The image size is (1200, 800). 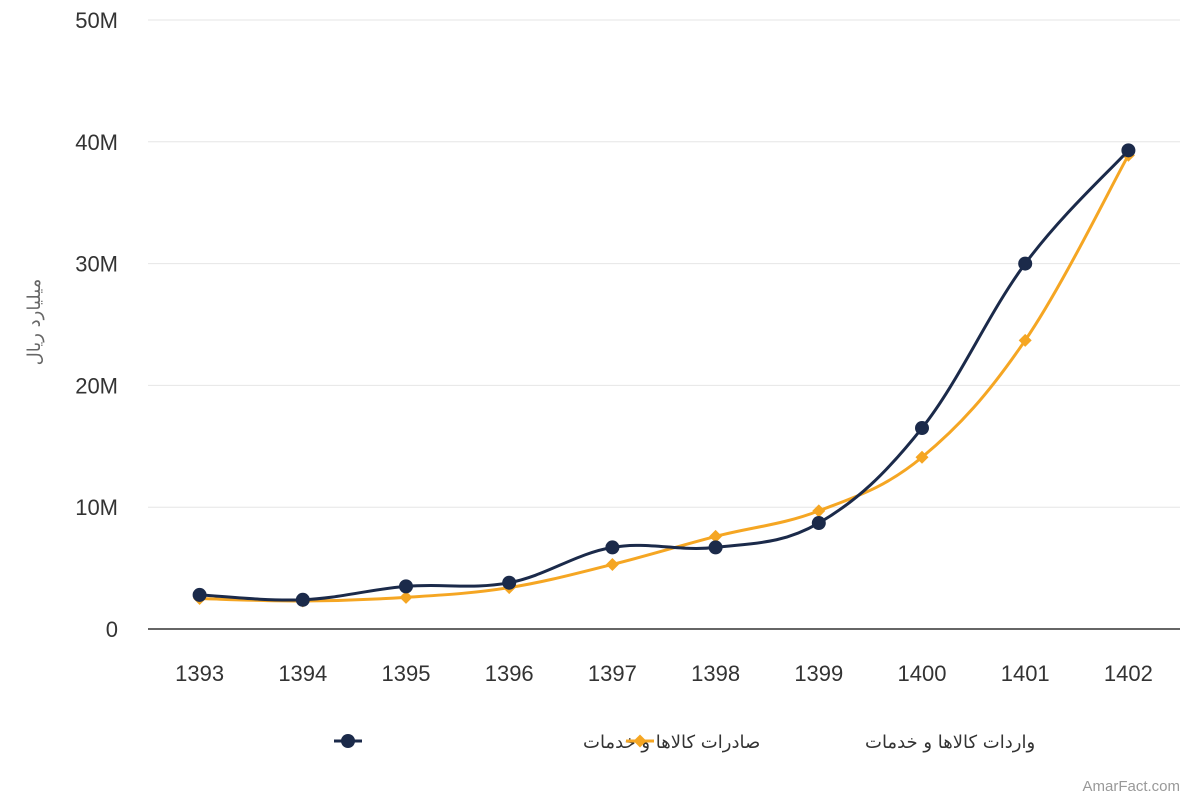 I want to click on x-tick-label: 1393, so click(x=199, y=673).